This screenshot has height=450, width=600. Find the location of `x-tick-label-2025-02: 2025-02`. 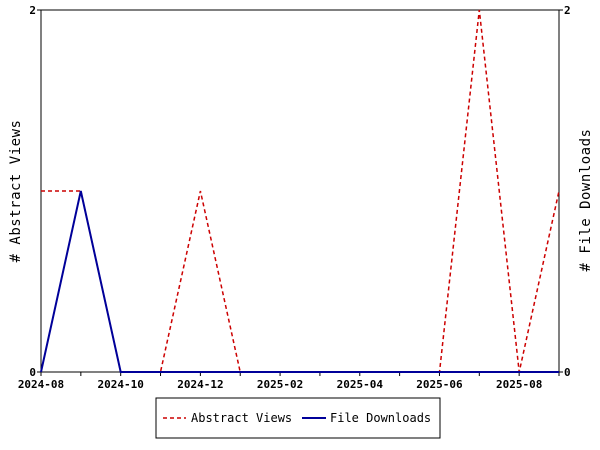

x-tick-label-2025-02: 2025-02 is located at coordinates (280, 384).